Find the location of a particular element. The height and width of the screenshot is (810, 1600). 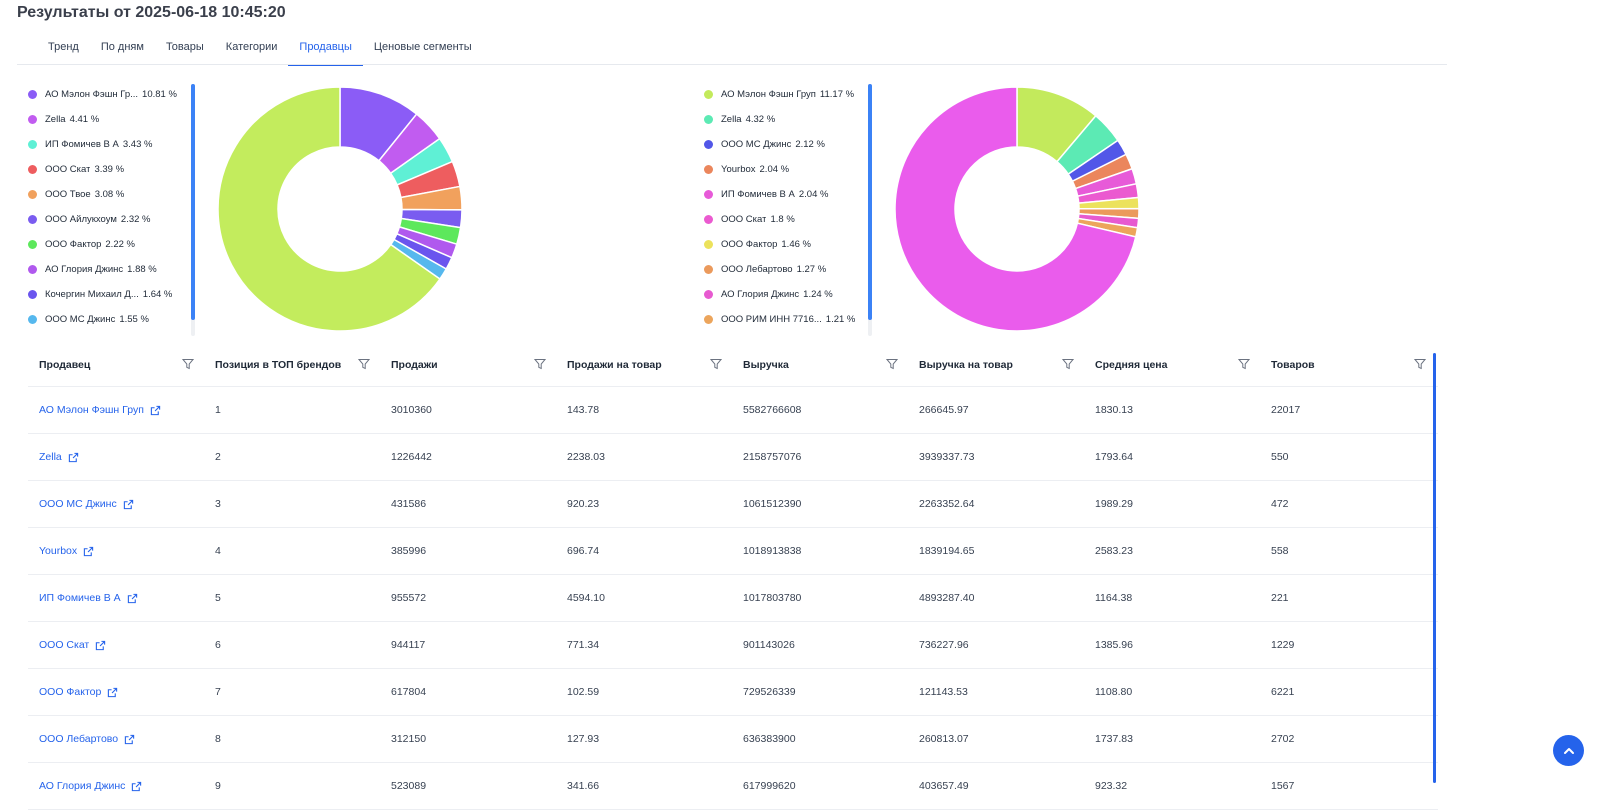

legend-label: Zella is located at coordinates (55, 119).